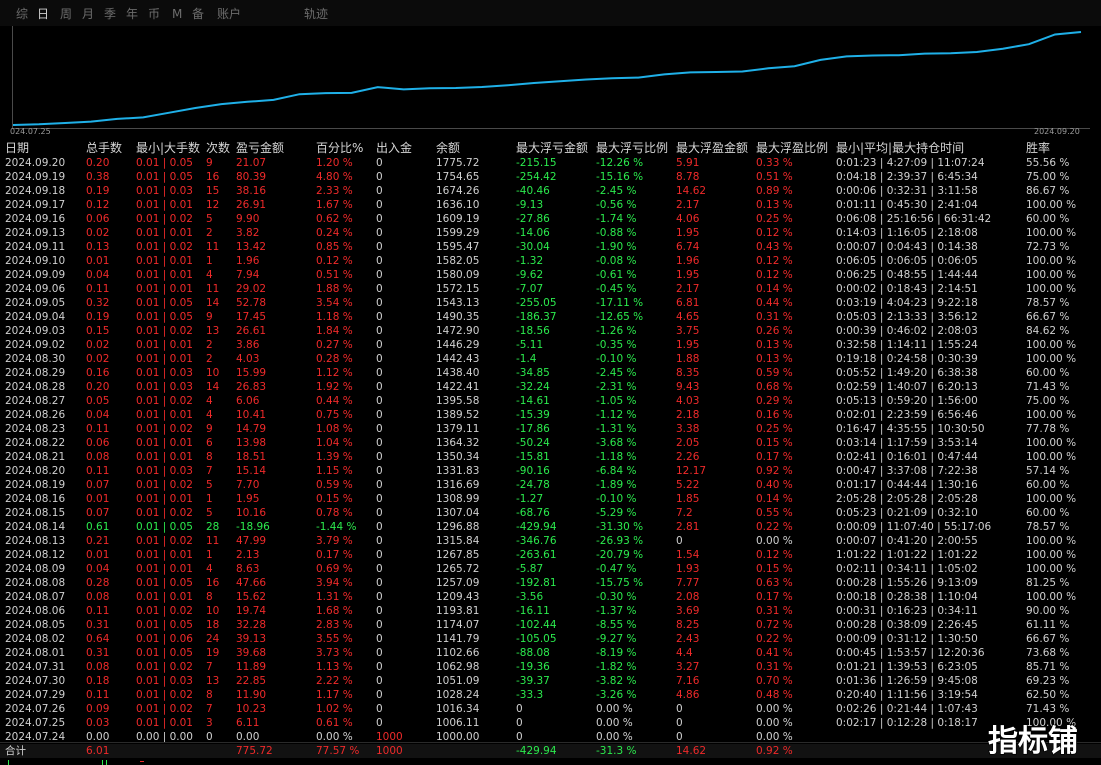  Describe the element at coordinates (110, 14) in the screenshot. I see `tab-4: 季` at that location.